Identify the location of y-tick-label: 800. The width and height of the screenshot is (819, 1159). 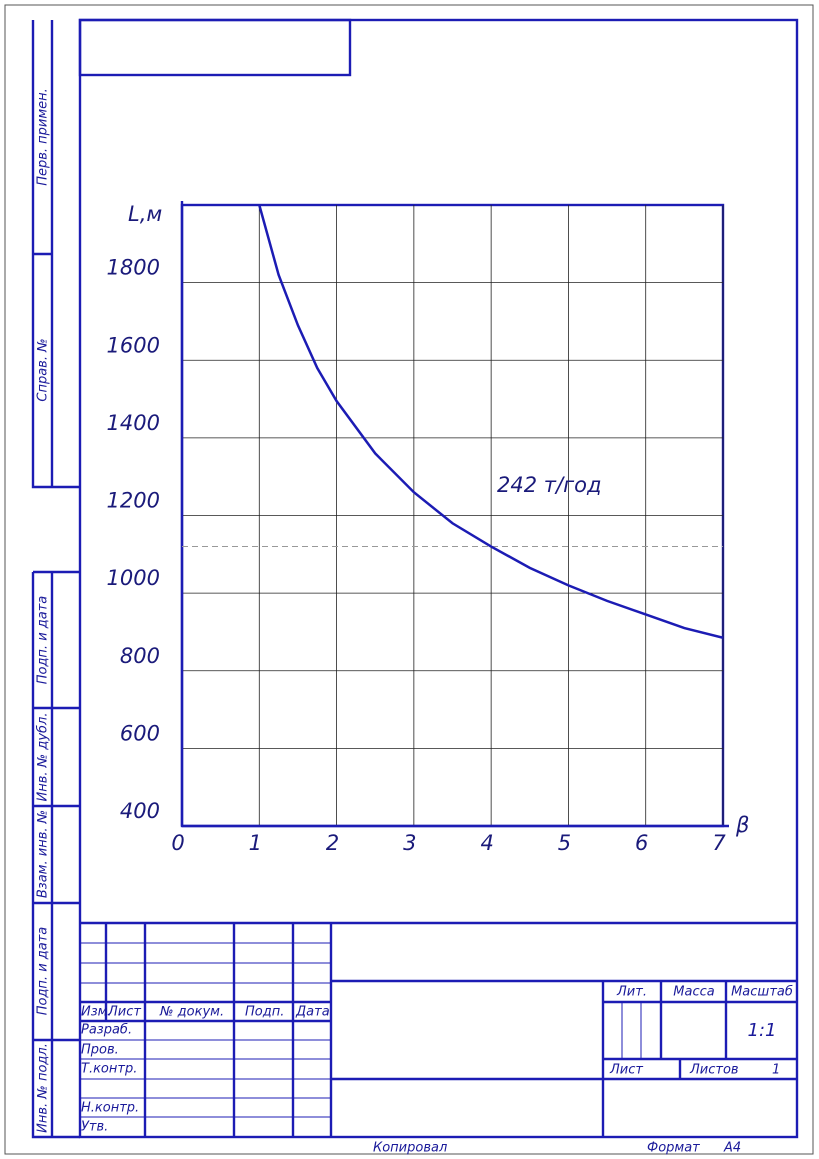
(140, 656).